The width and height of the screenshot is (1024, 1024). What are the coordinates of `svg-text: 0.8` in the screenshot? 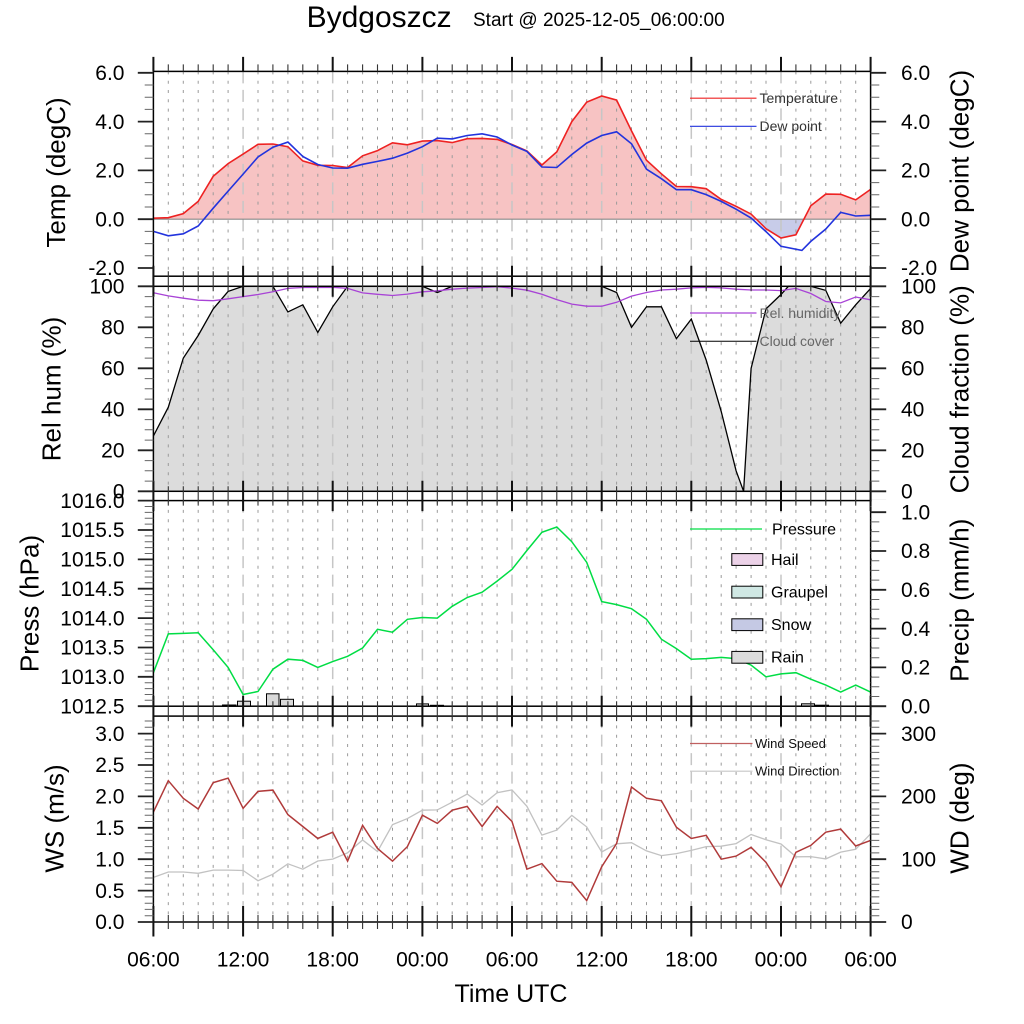 It's located at (915, 551).